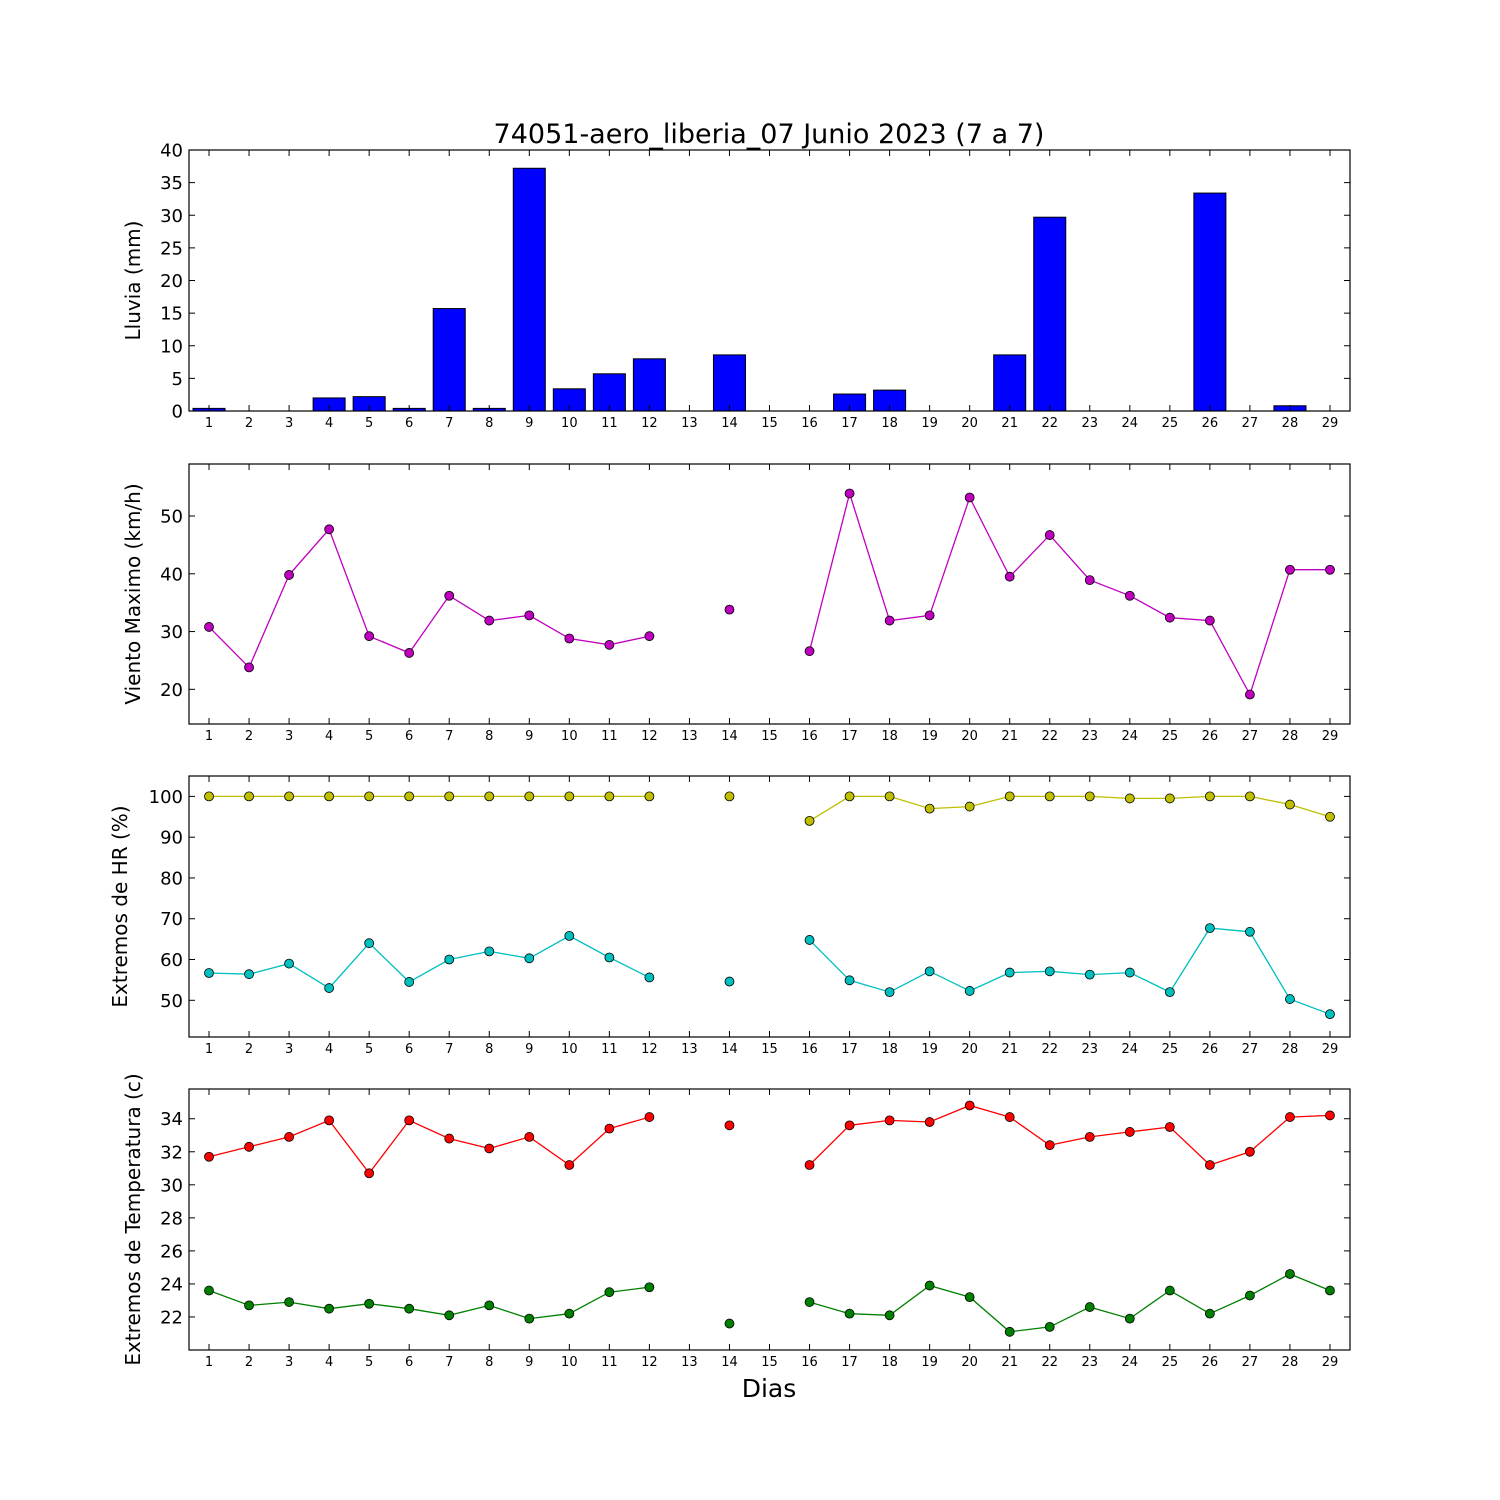 This screenshot has width=1500, height=1500. Describe the element at coordinates (1170, 1049) in the screenshot. I see `x-tick-label: 25` at that location.